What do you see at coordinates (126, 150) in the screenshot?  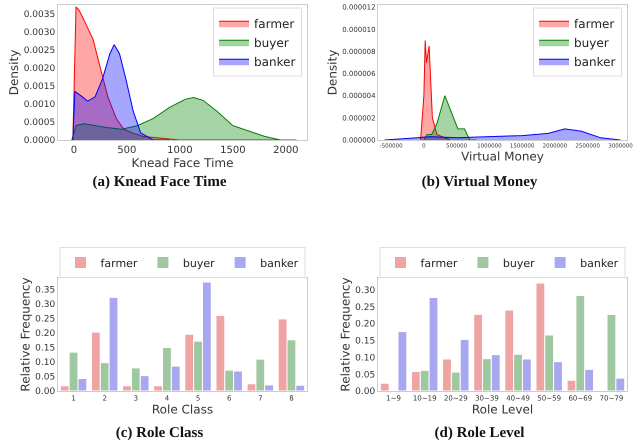 I see `x-tick-label: 500` at bounding box center [126, 150].